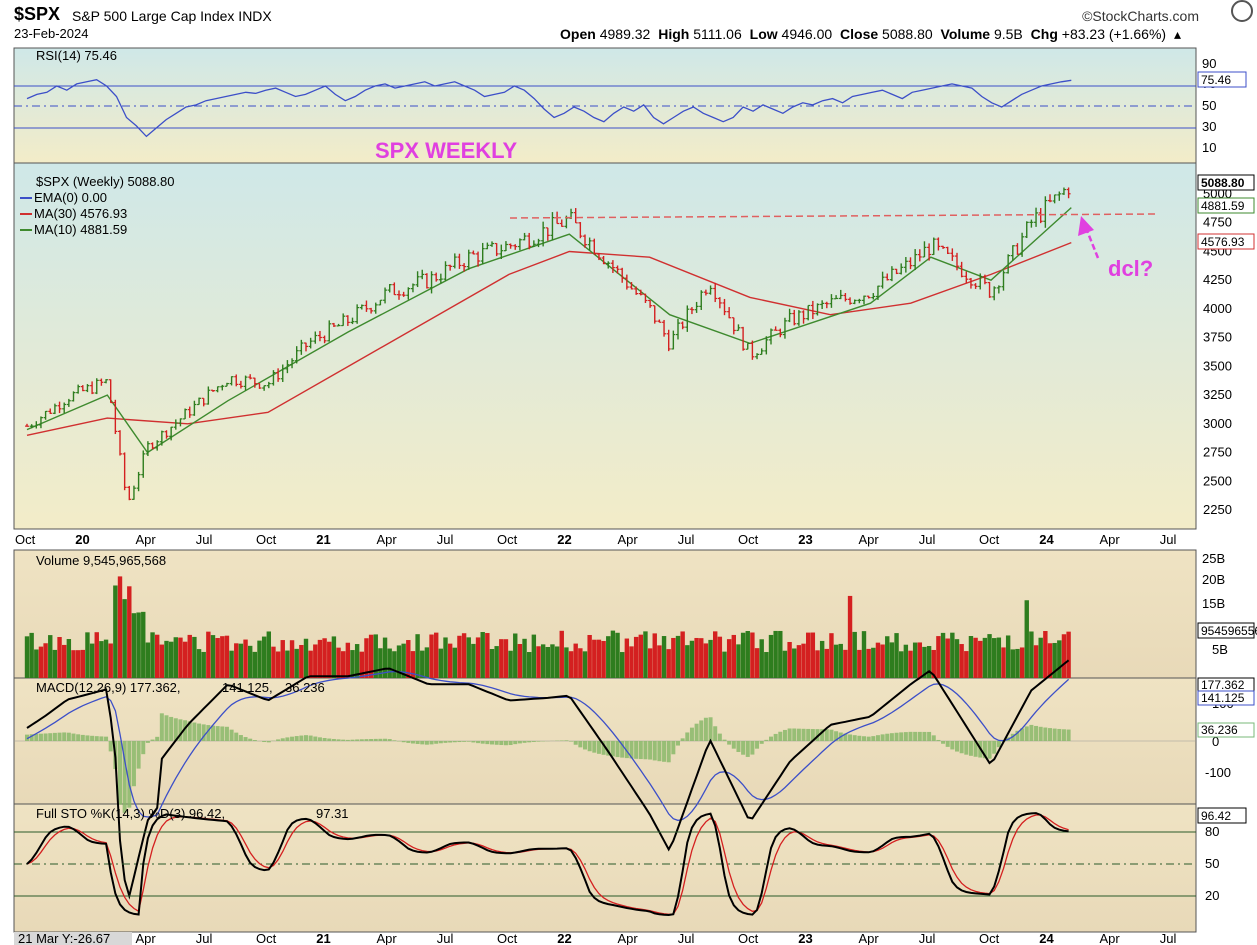 This screenshot has height=945, width=1257. I want to click on macd-hist-text: 36.236, so click(305, 687).